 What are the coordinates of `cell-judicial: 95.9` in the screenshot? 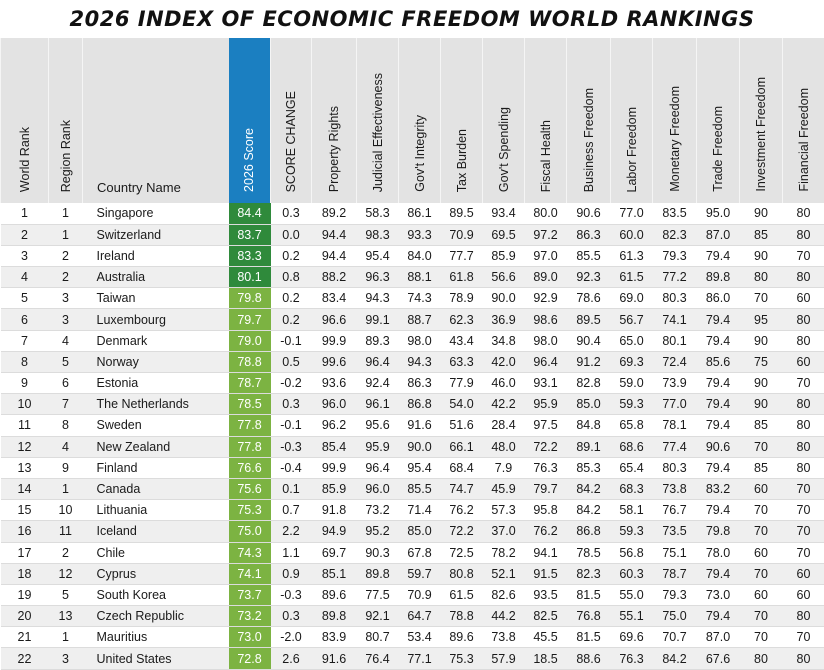 It's located at (377, 447).